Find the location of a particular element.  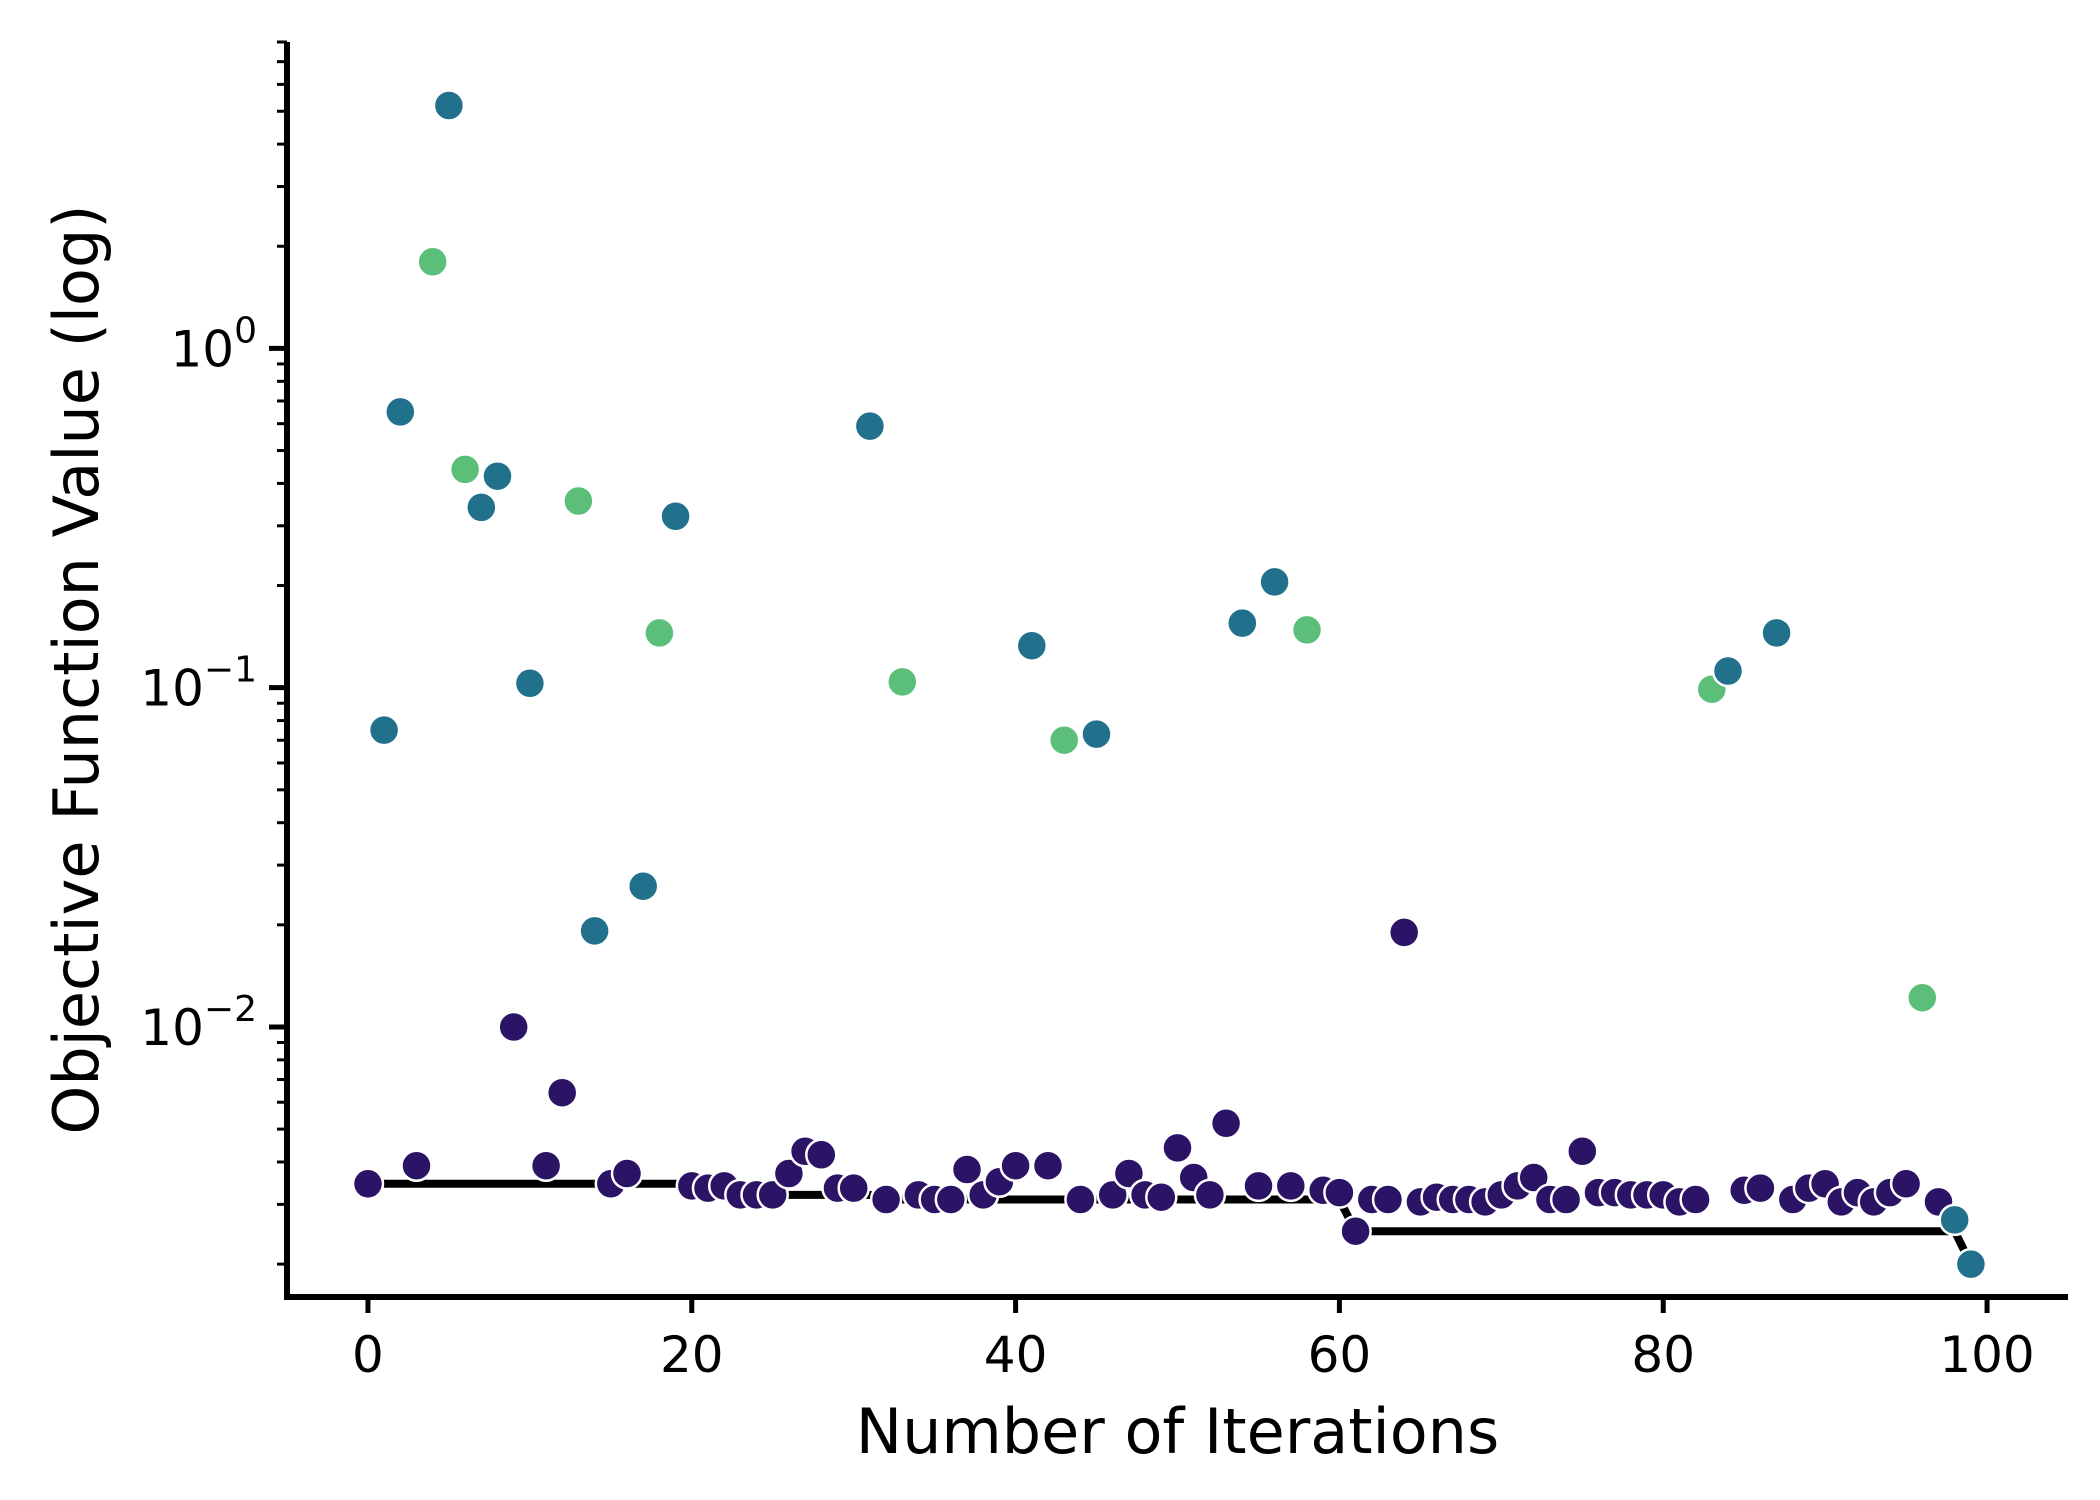

y-tick-label: 10⁻² is located at coordinates (198, 1023).